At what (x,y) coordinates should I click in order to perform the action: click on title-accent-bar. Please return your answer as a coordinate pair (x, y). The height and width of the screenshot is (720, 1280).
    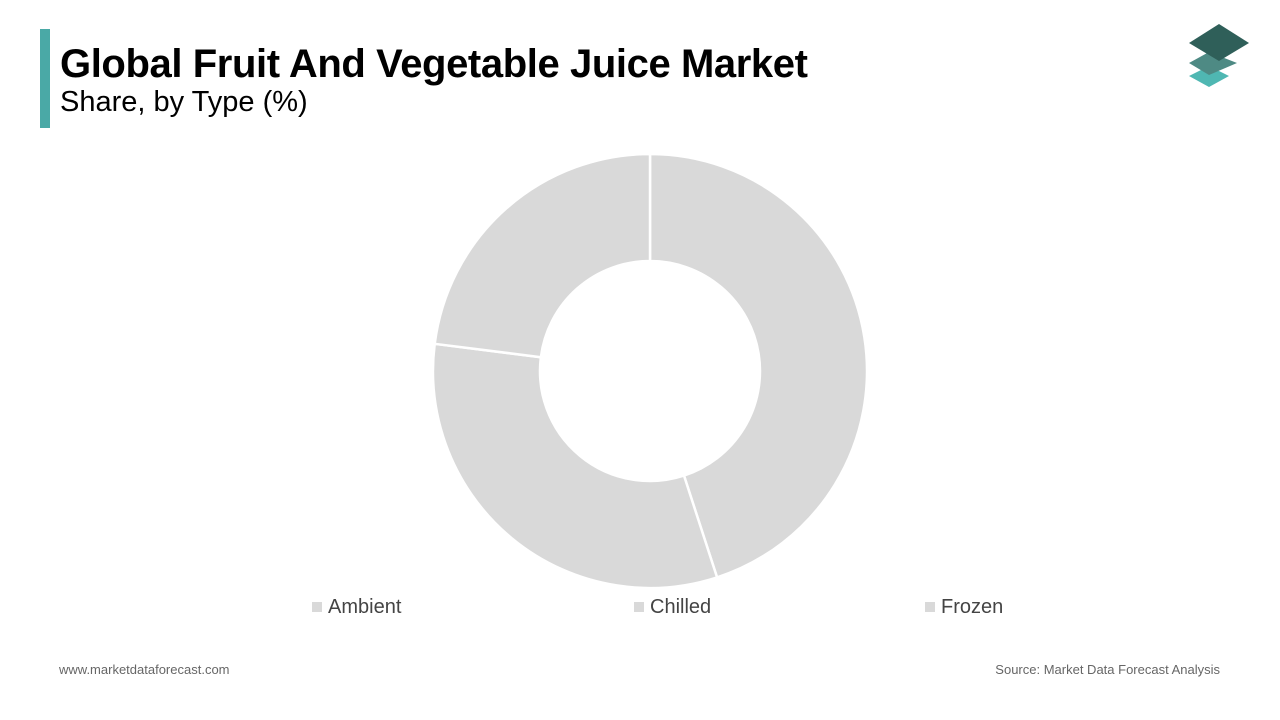
    Looking at the image, I should click on (45, 78).